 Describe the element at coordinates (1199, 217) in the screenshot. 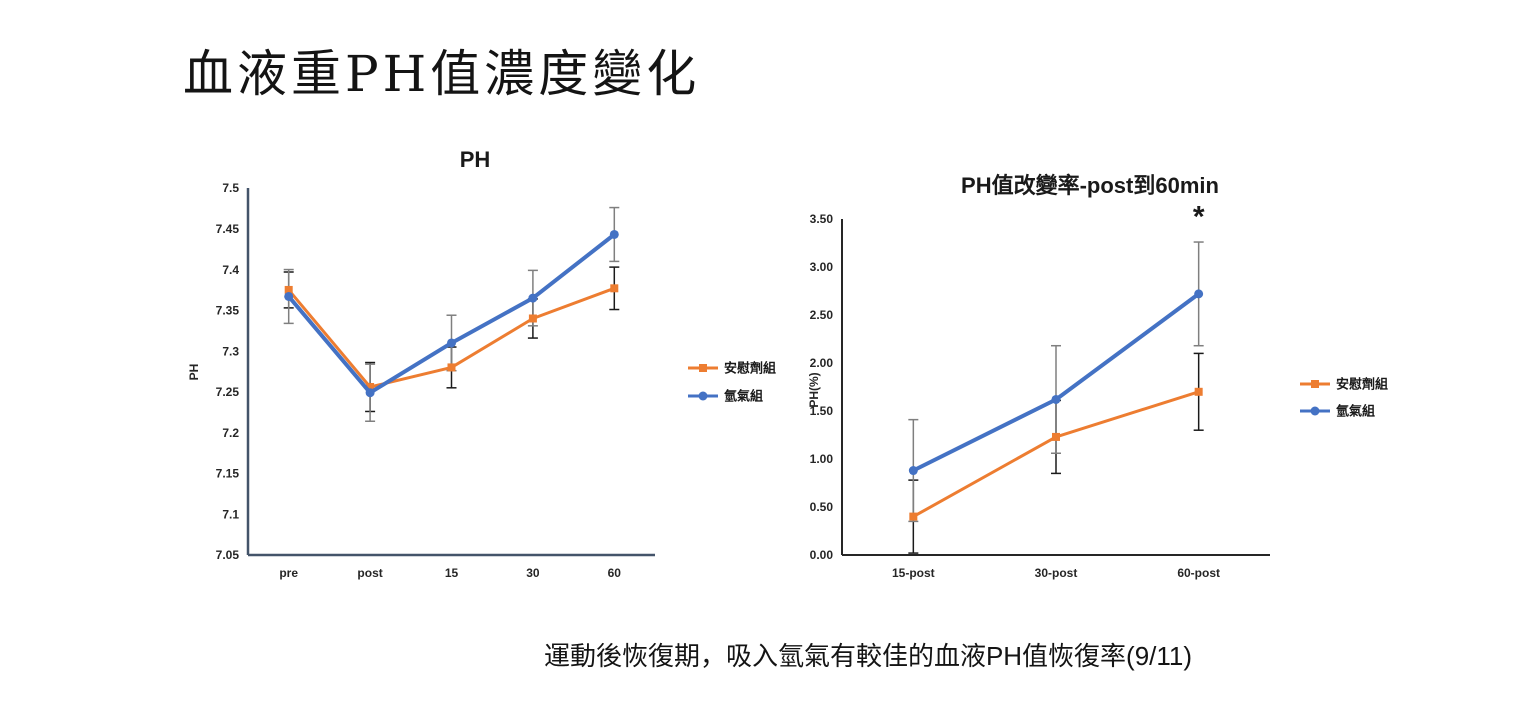

I see `significance-asterisk: *` at that location.